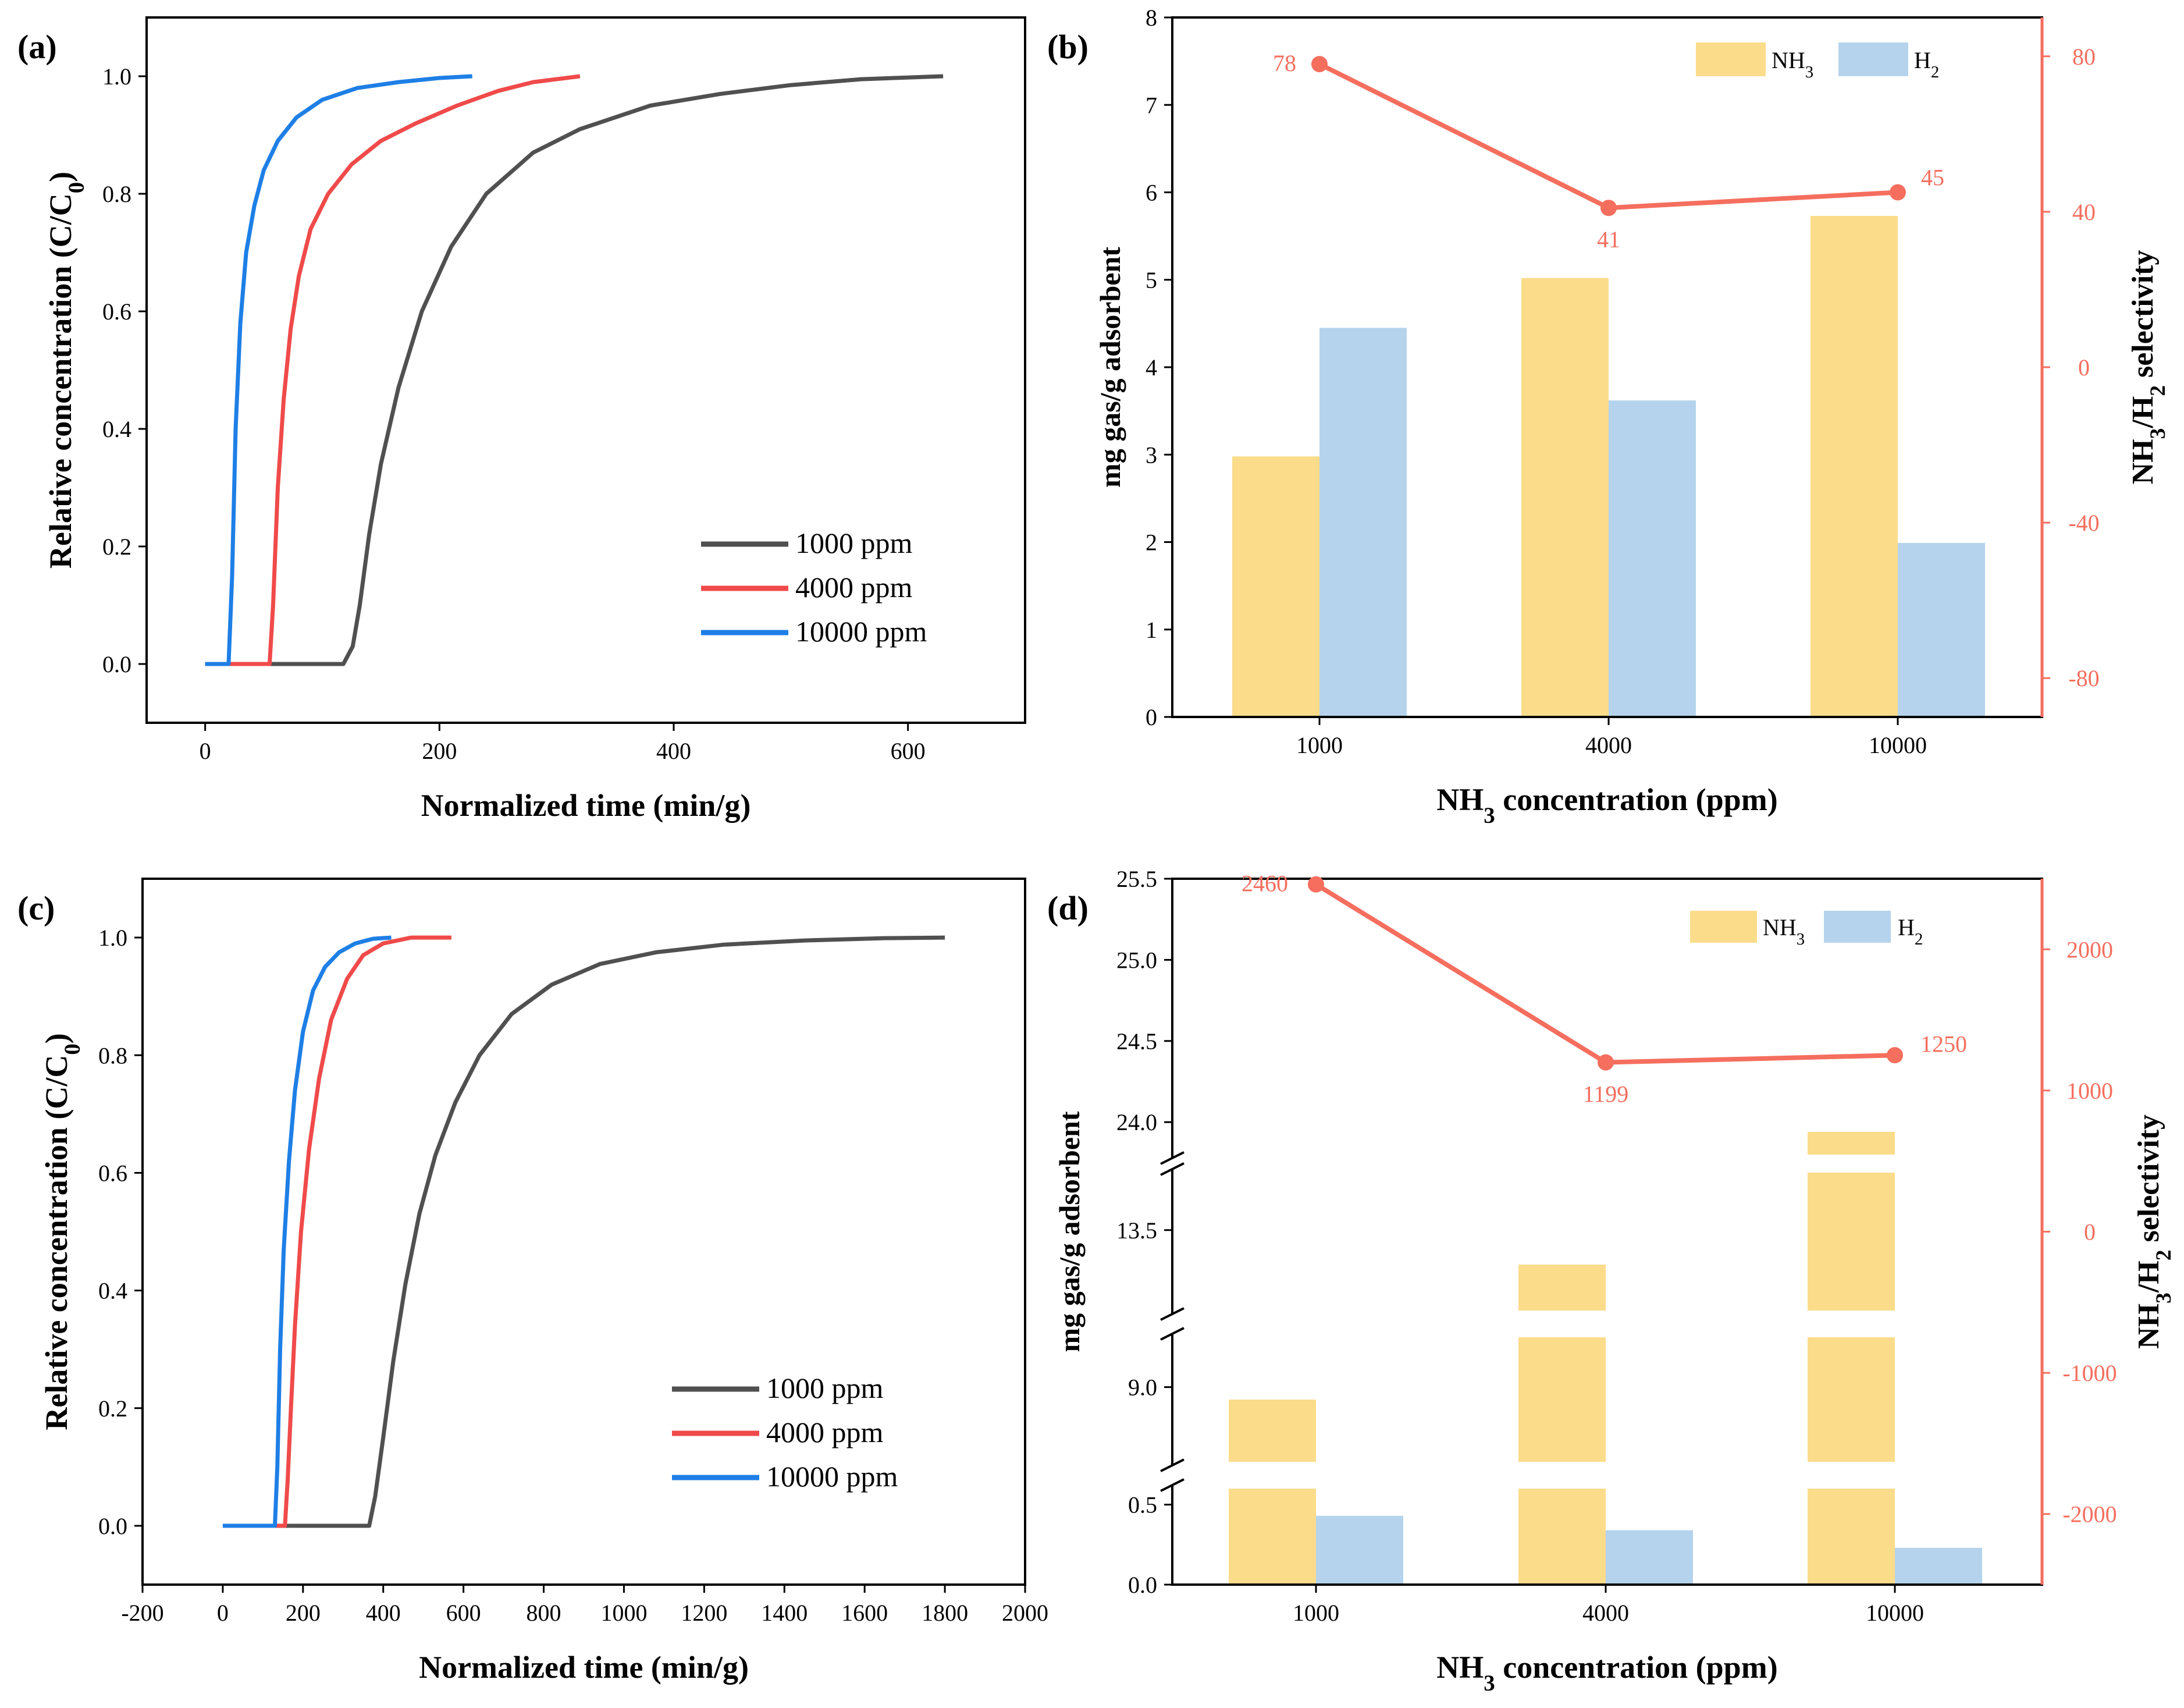  I want to click on x-tick-label: 0, so click(223, 1613).